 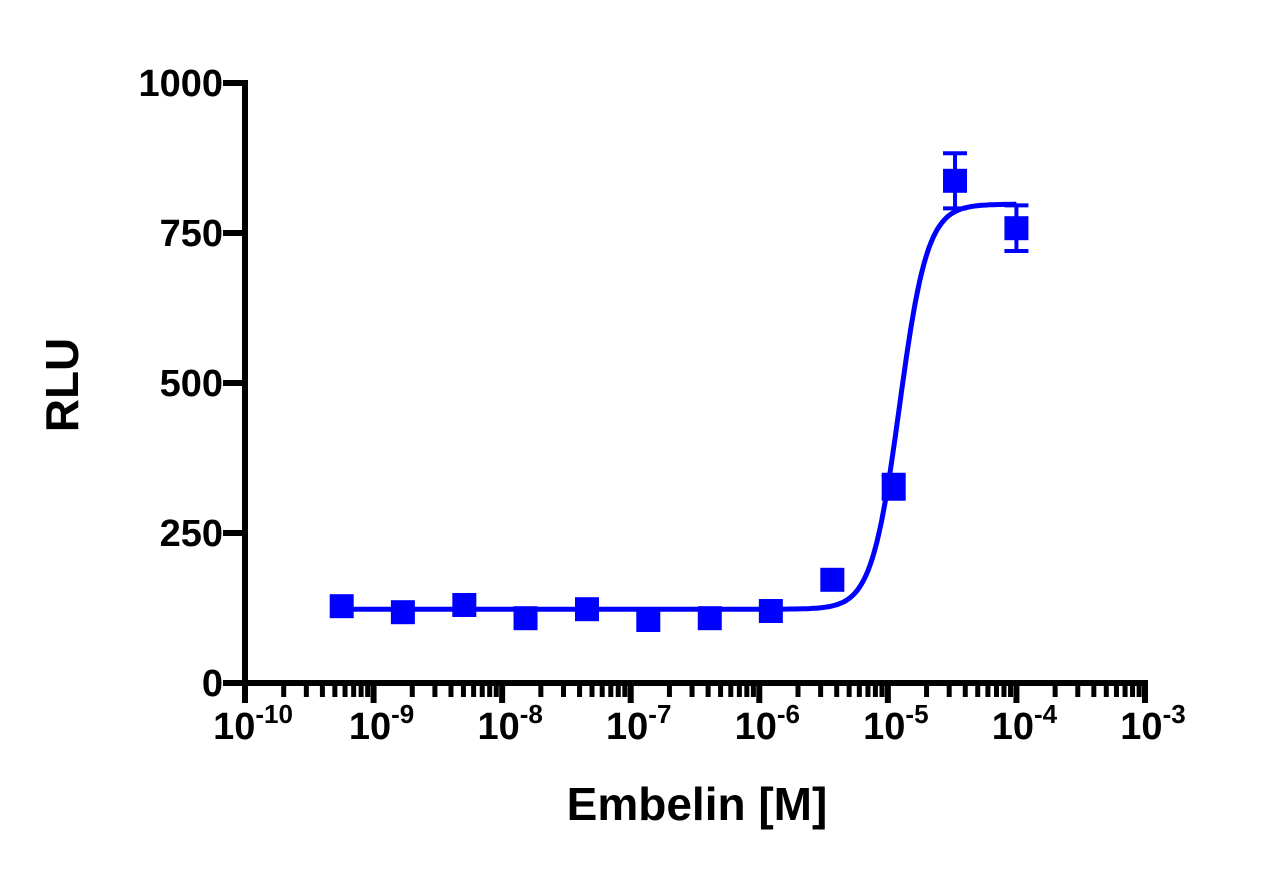 What do you see at coordinates (212, 684) in the screenshot?
I see `y-tick-label: 0` at bounding box center [212, 684].